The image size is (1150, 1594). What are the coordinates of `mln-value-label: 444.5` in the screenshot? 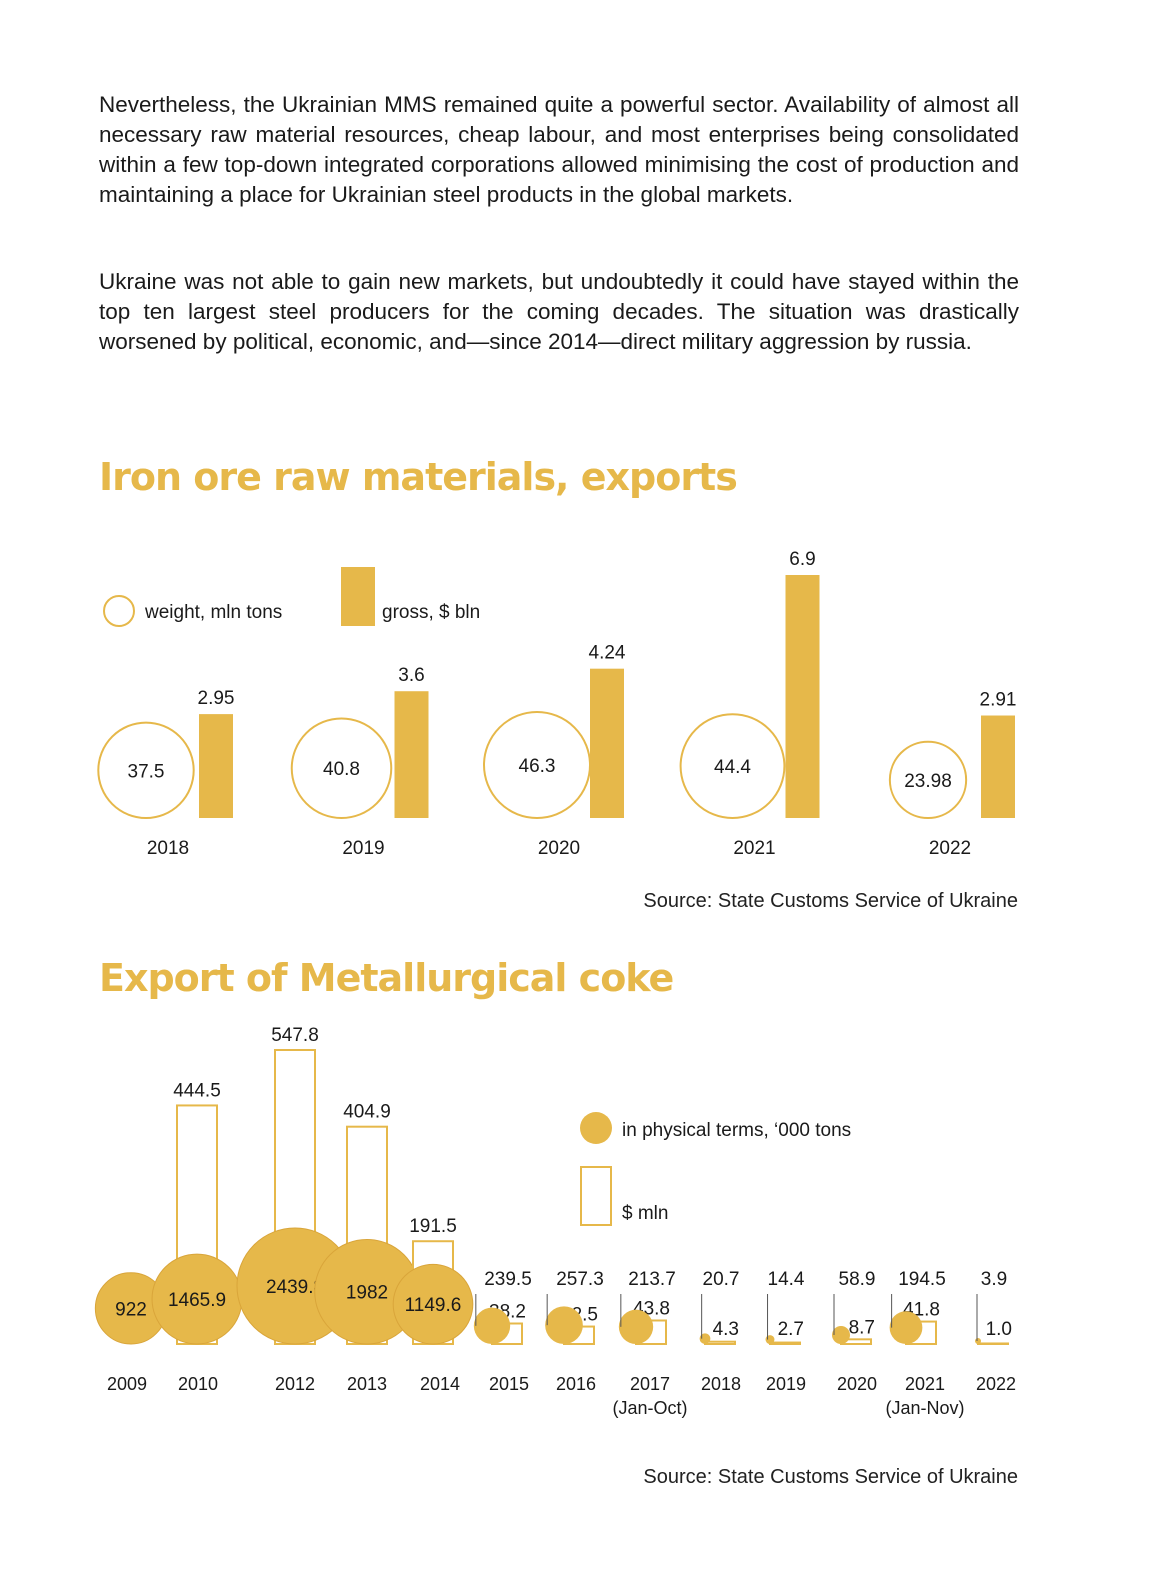 It's located at (197, 1090).